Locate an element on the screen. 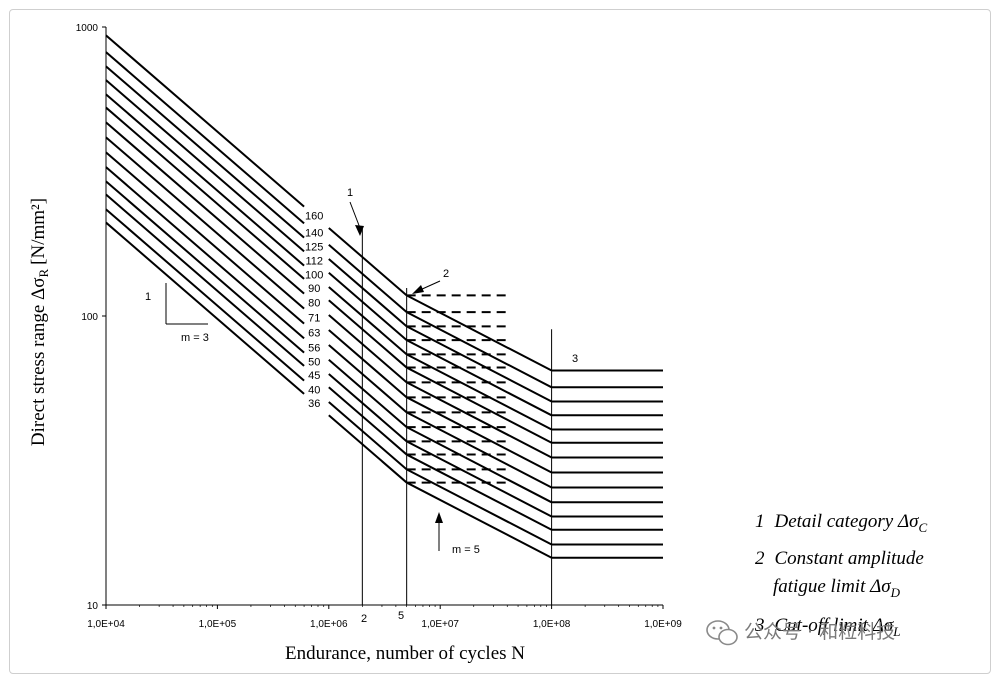  series-label: 56 is located at coordinates (314, 348).